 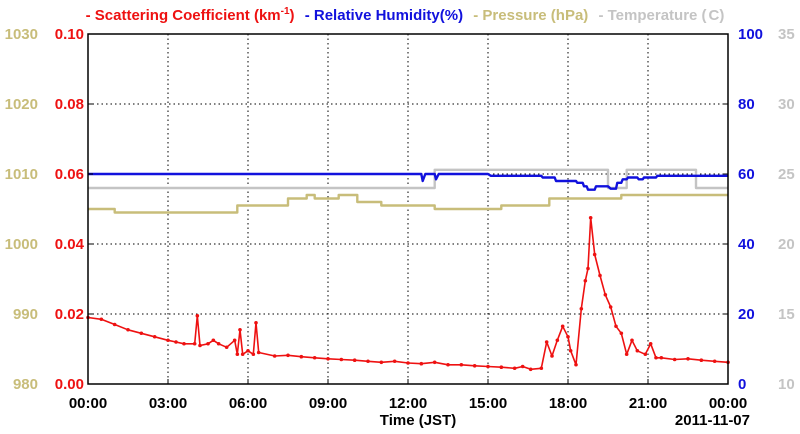 What do you see at coordinates (746, 314) in the screenshot?
I see `humidity-tick-label: 20` at bounding box center [746, 314].